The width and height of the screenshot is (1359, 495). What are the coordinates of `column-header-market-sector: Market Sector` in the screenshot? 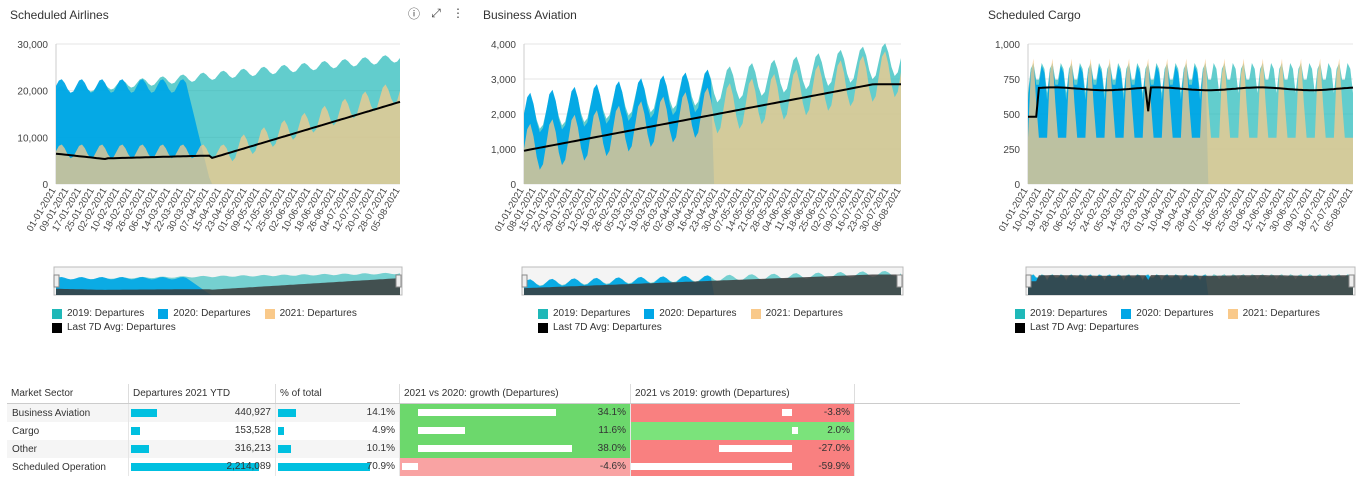 It's located at (68, 394).